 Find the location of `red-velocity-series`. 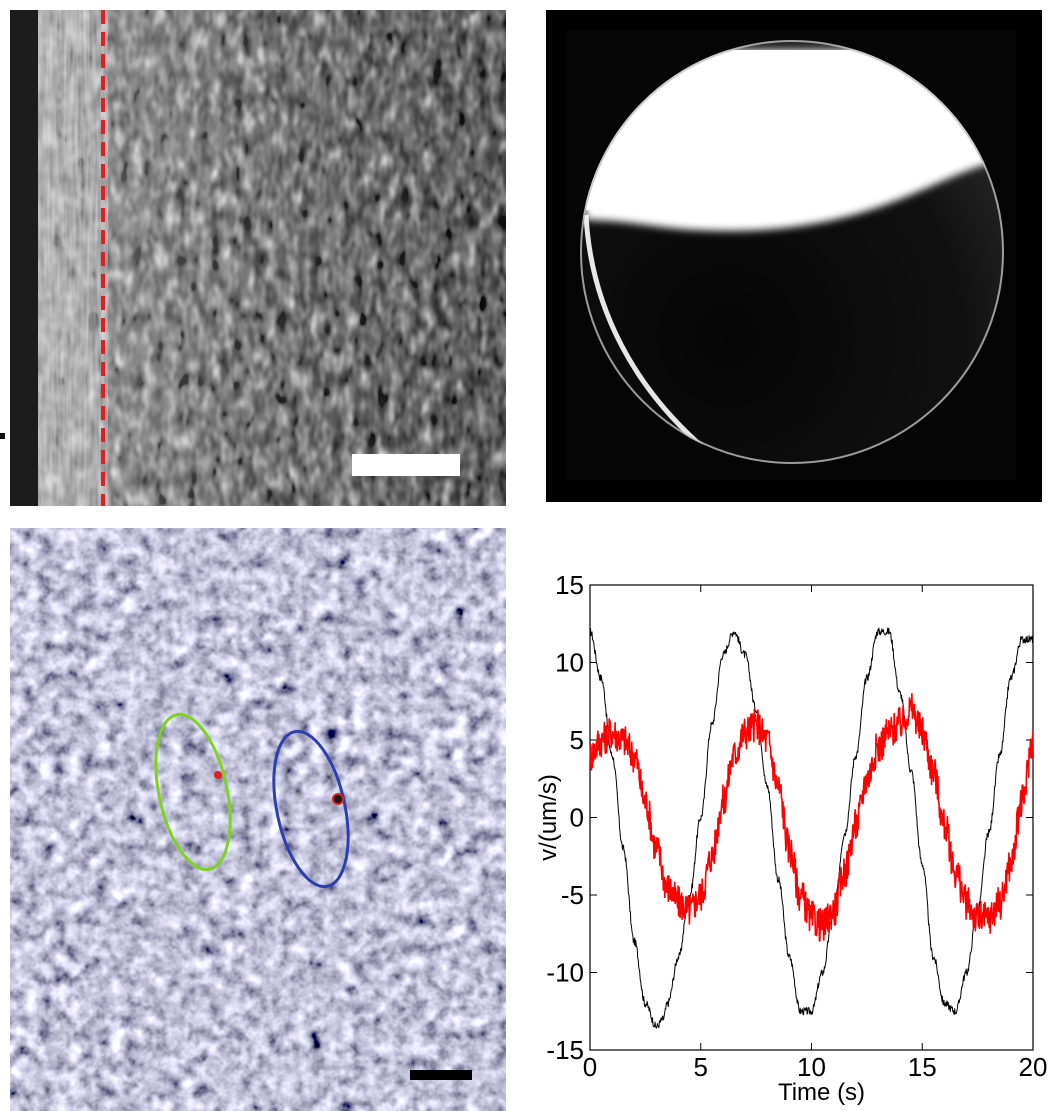

red-velocity-series is located at coordinates (811, 817).